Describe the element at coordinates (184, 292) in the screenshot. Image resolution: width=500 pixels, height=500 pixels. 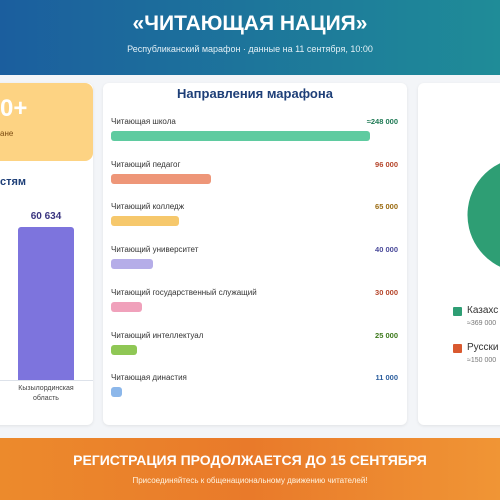
I see `row-label: Читающий государственный служащий` at that location.